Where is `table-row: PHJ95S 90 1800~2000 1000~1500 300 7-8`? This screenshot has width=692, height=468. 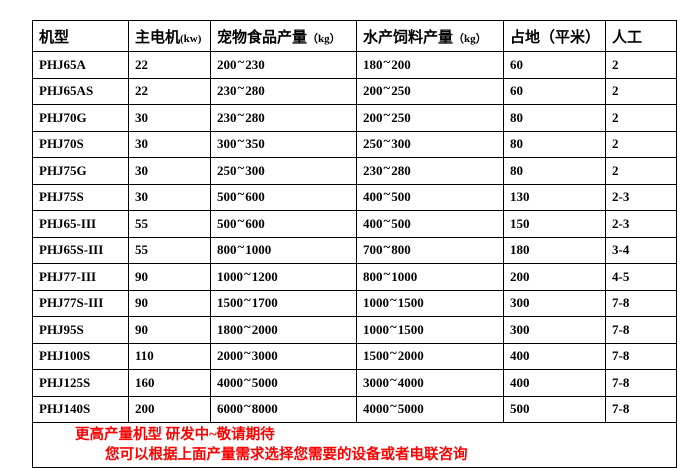
table-row: PHJ95S 90 1800~2000 1000~1500 300 7-8 is located at coordinates (354, 330).